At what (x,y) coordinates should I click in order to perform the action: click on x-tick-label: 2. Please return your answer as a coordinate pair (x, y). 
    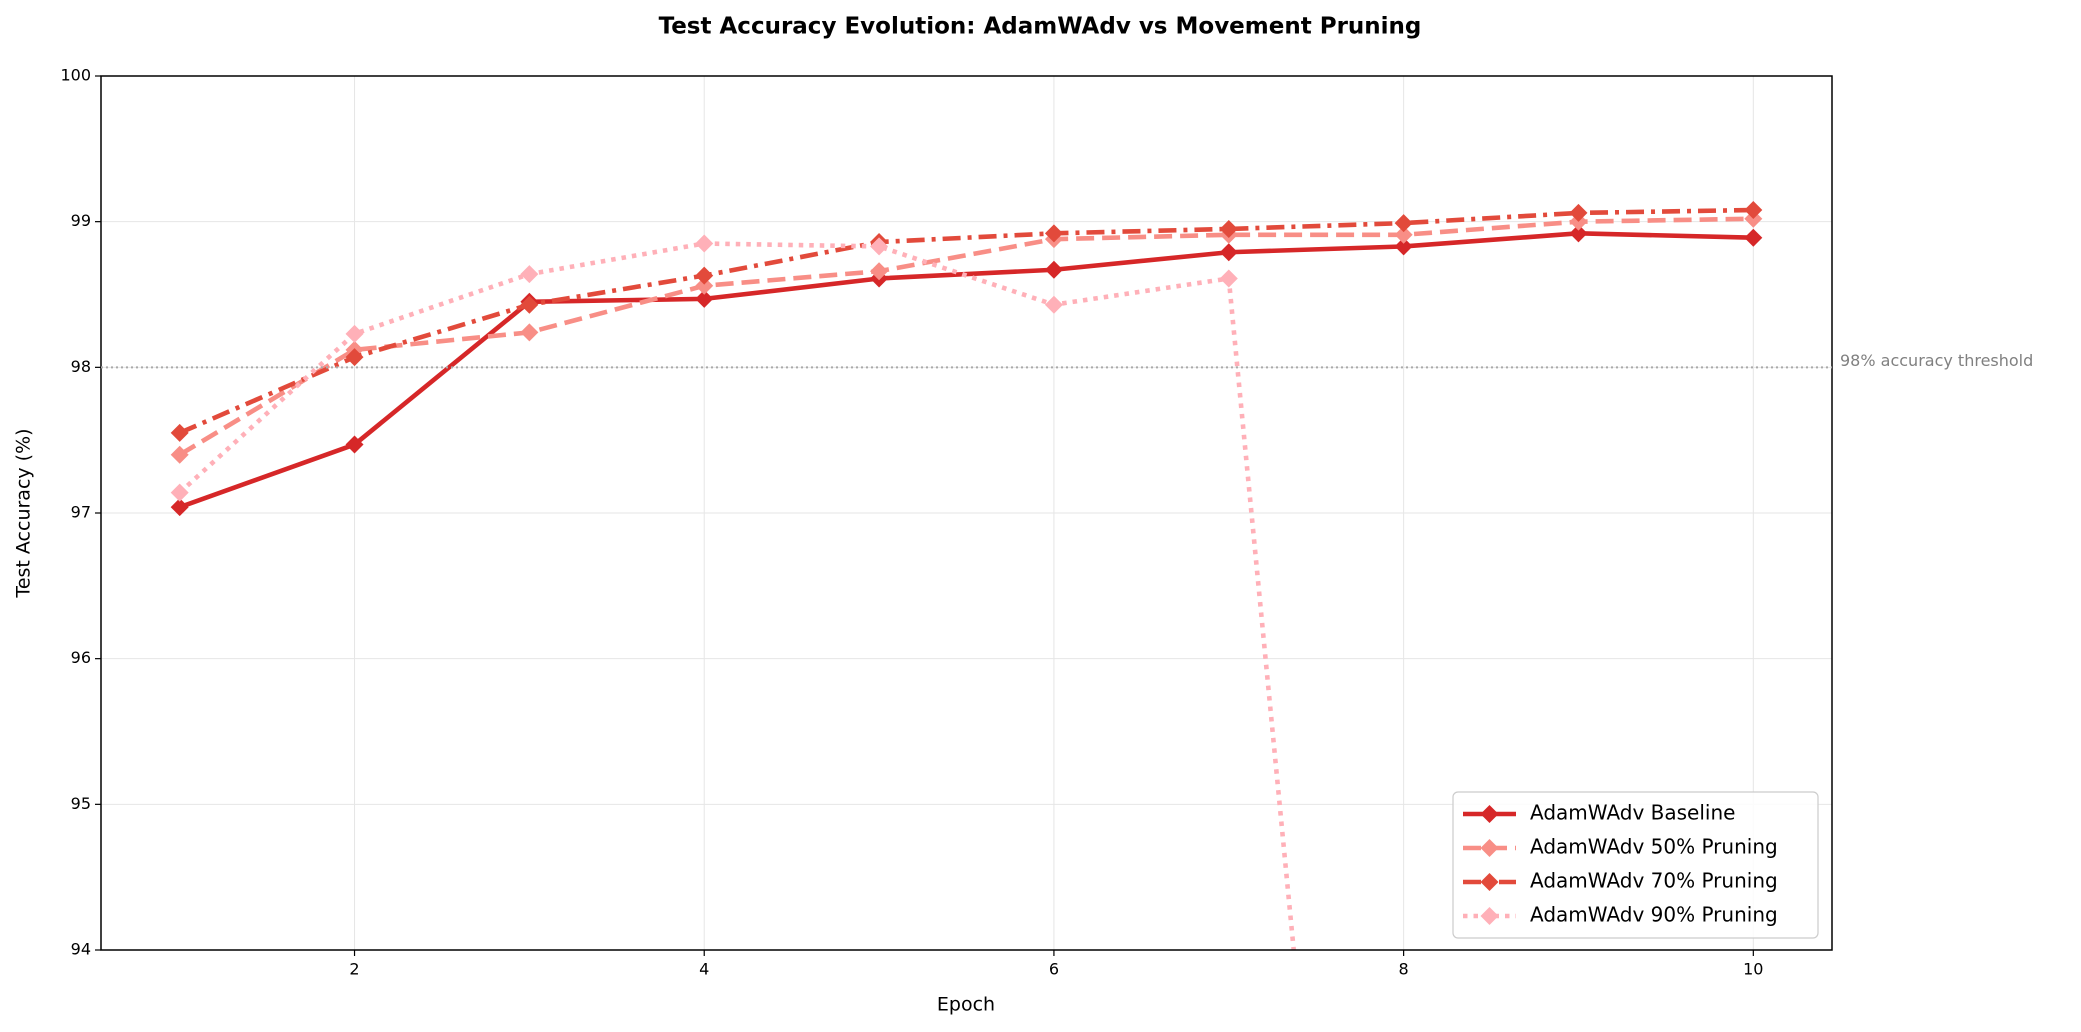
    Looking at the image, I should click on (354, 969).